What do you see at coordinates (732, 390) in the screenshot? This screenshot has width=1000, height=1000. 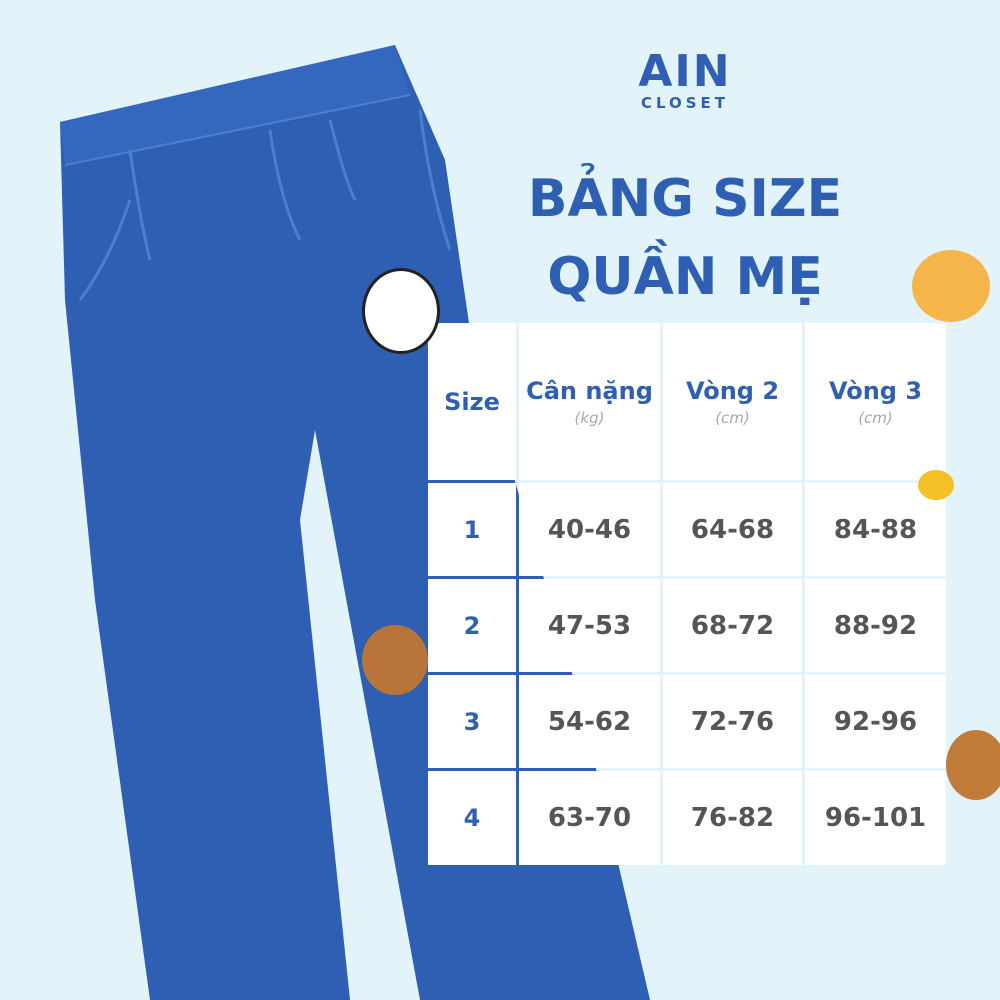 I see `header-label: Vòng 2` at bounding box center [732, 390].